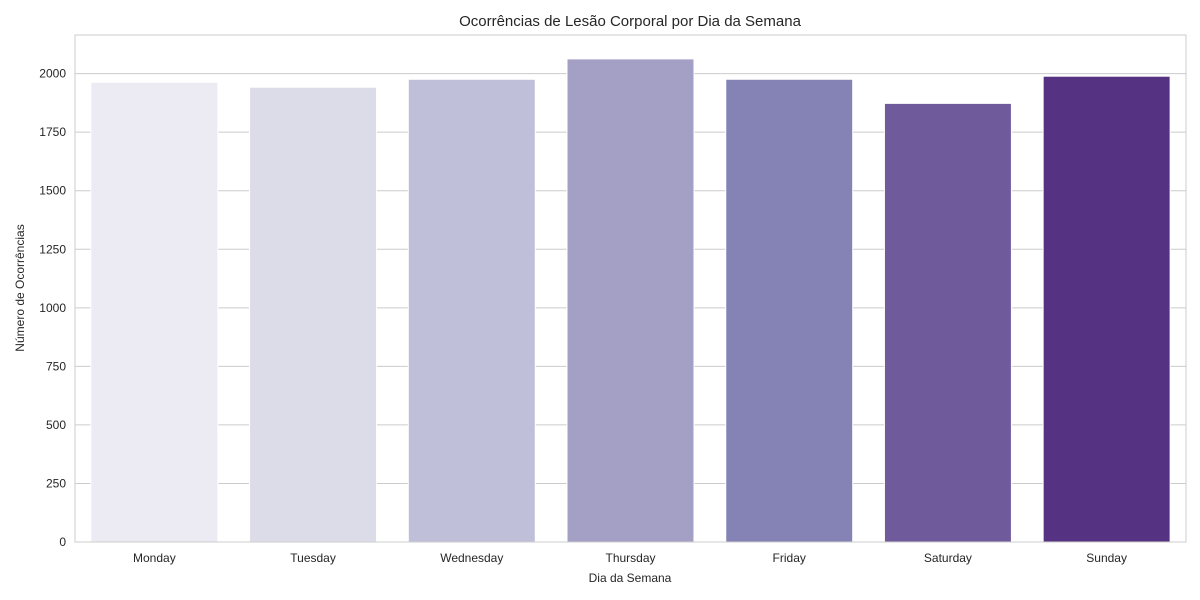 Image resolution: width=1200 pixels, height=600 pixels. Describe the element at coordinates (313, 558) in the screenshot. I see `x-tick-label: Tuesday` at that location.